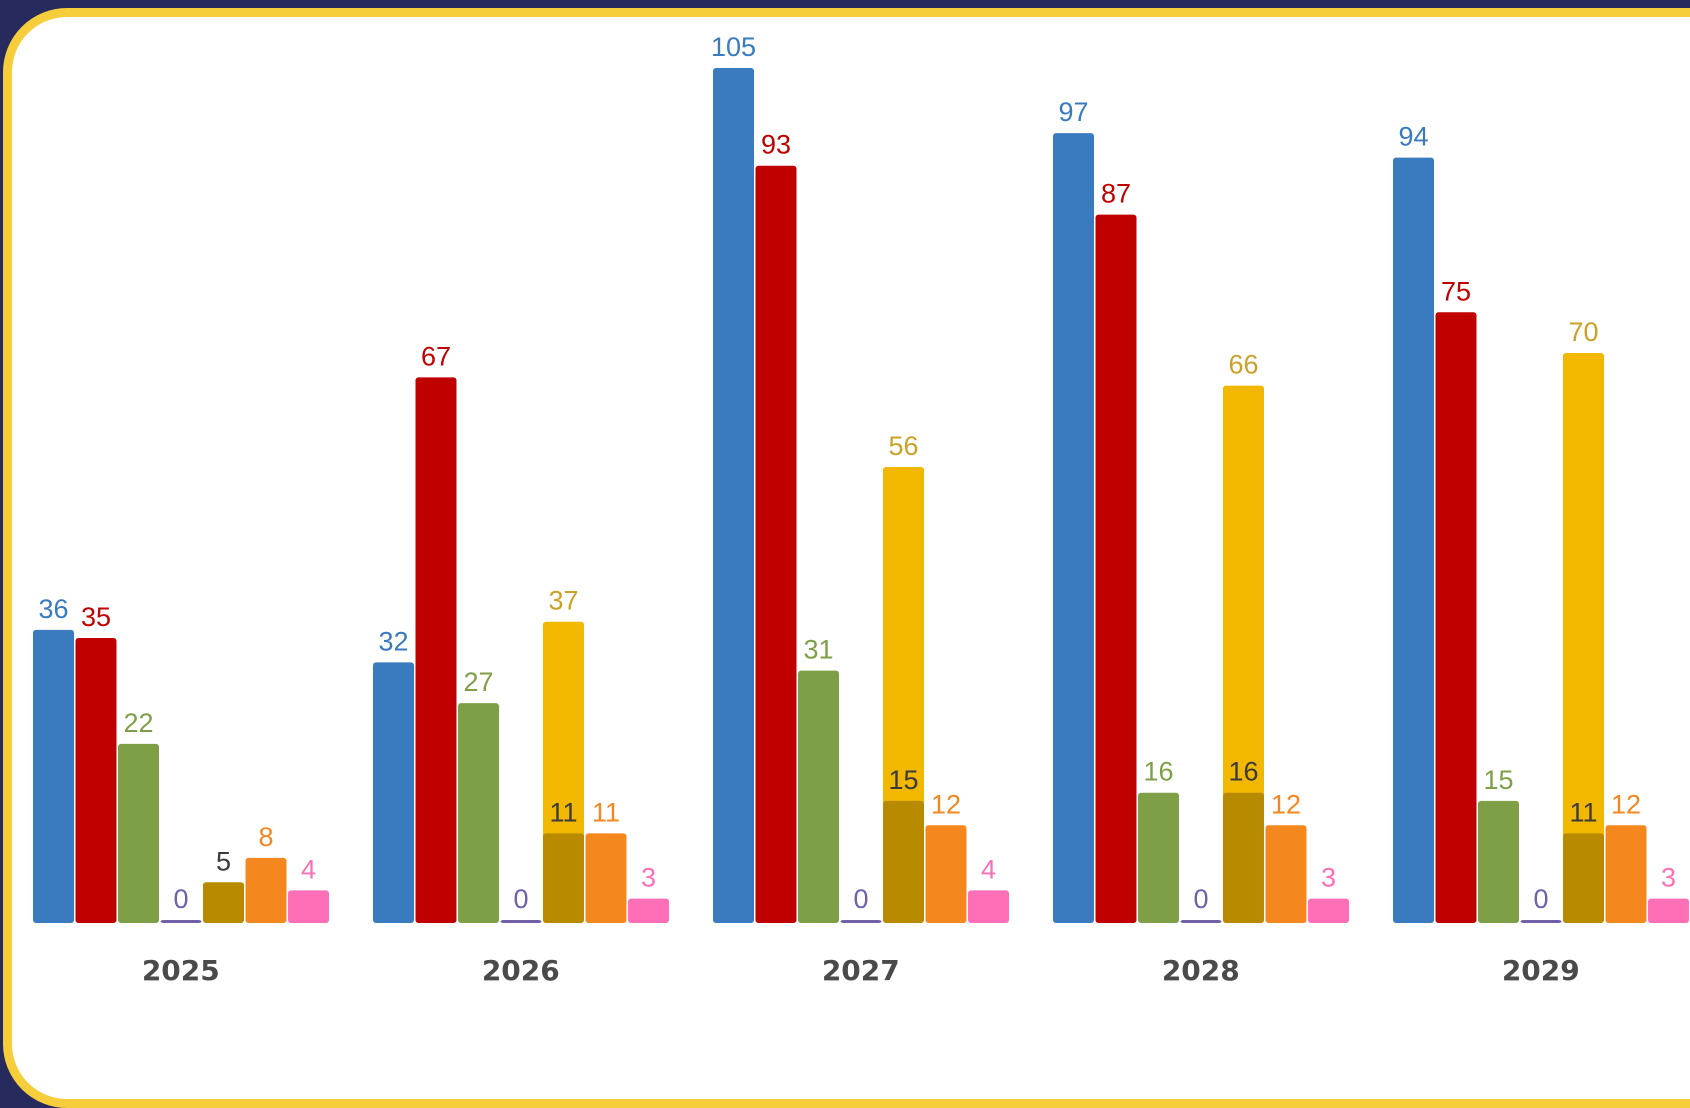 This screenshot has height=1108, width=1690. I want to click on bar-2025-s1, so click(53, 776).